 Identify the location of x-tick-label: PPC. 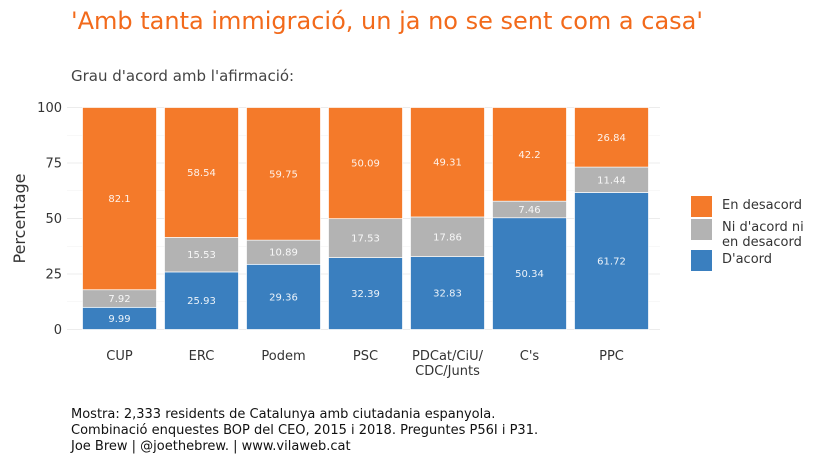
(611, 356).